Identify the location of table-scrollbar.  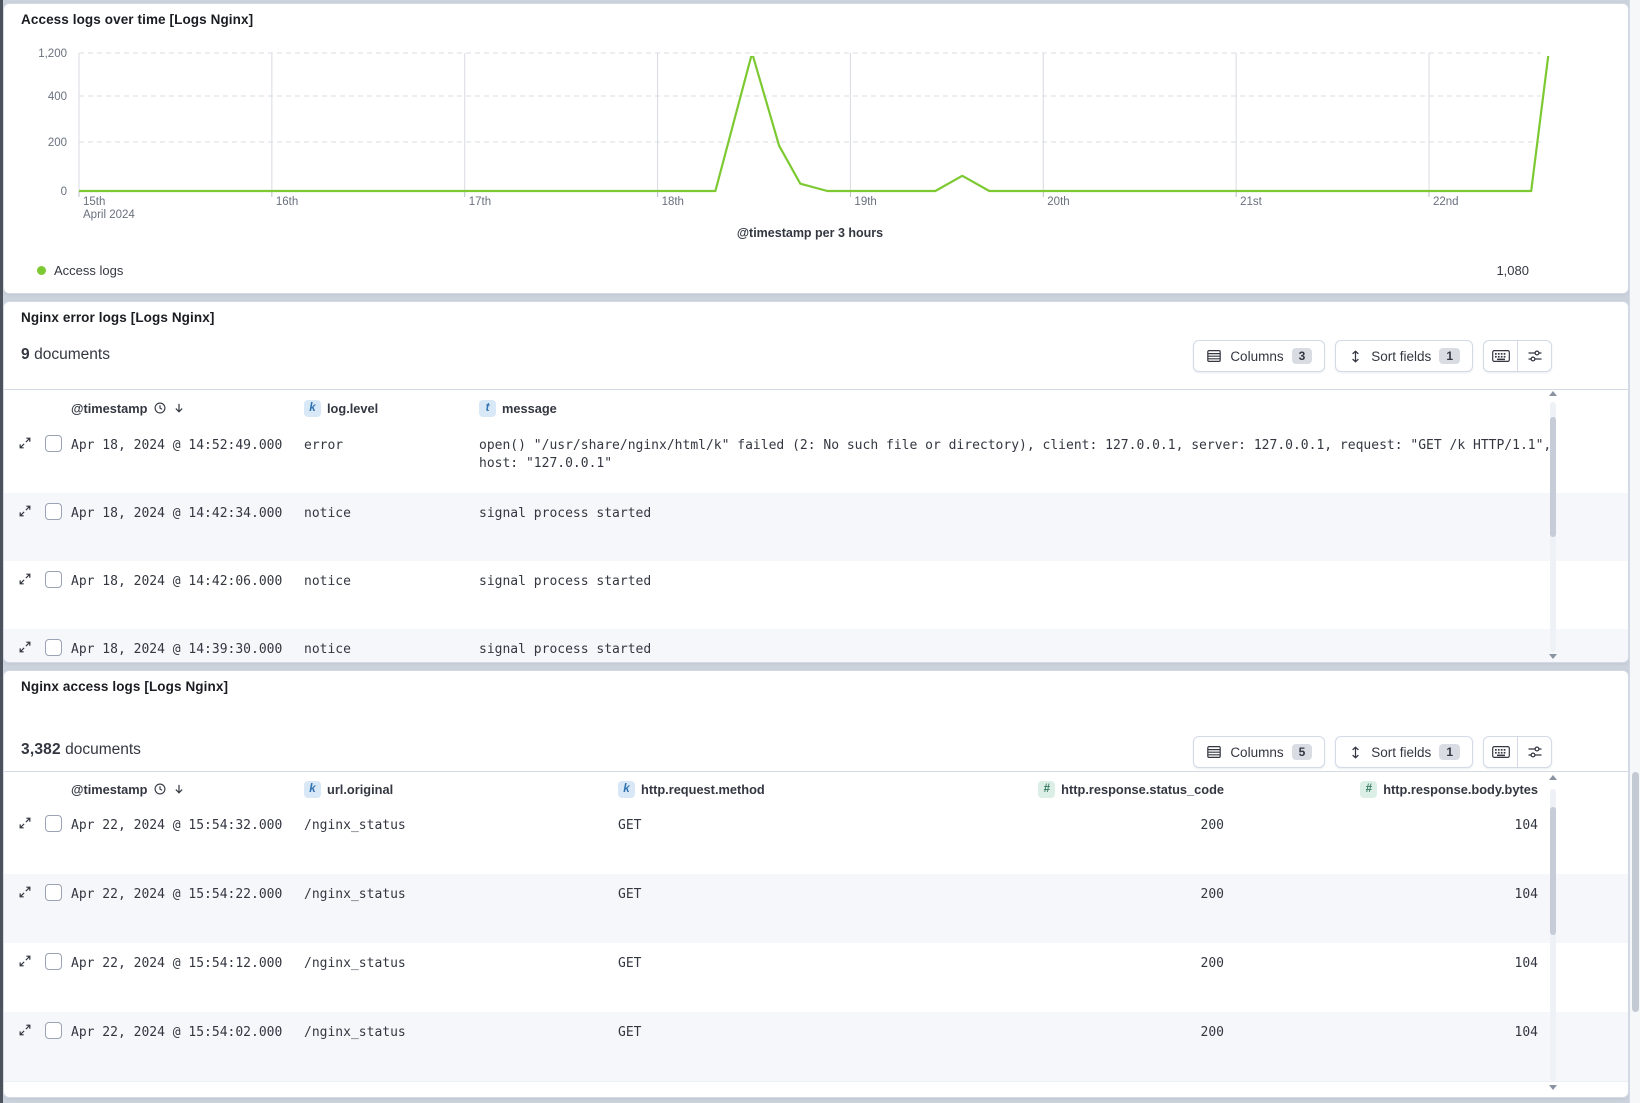
(1553, 935).